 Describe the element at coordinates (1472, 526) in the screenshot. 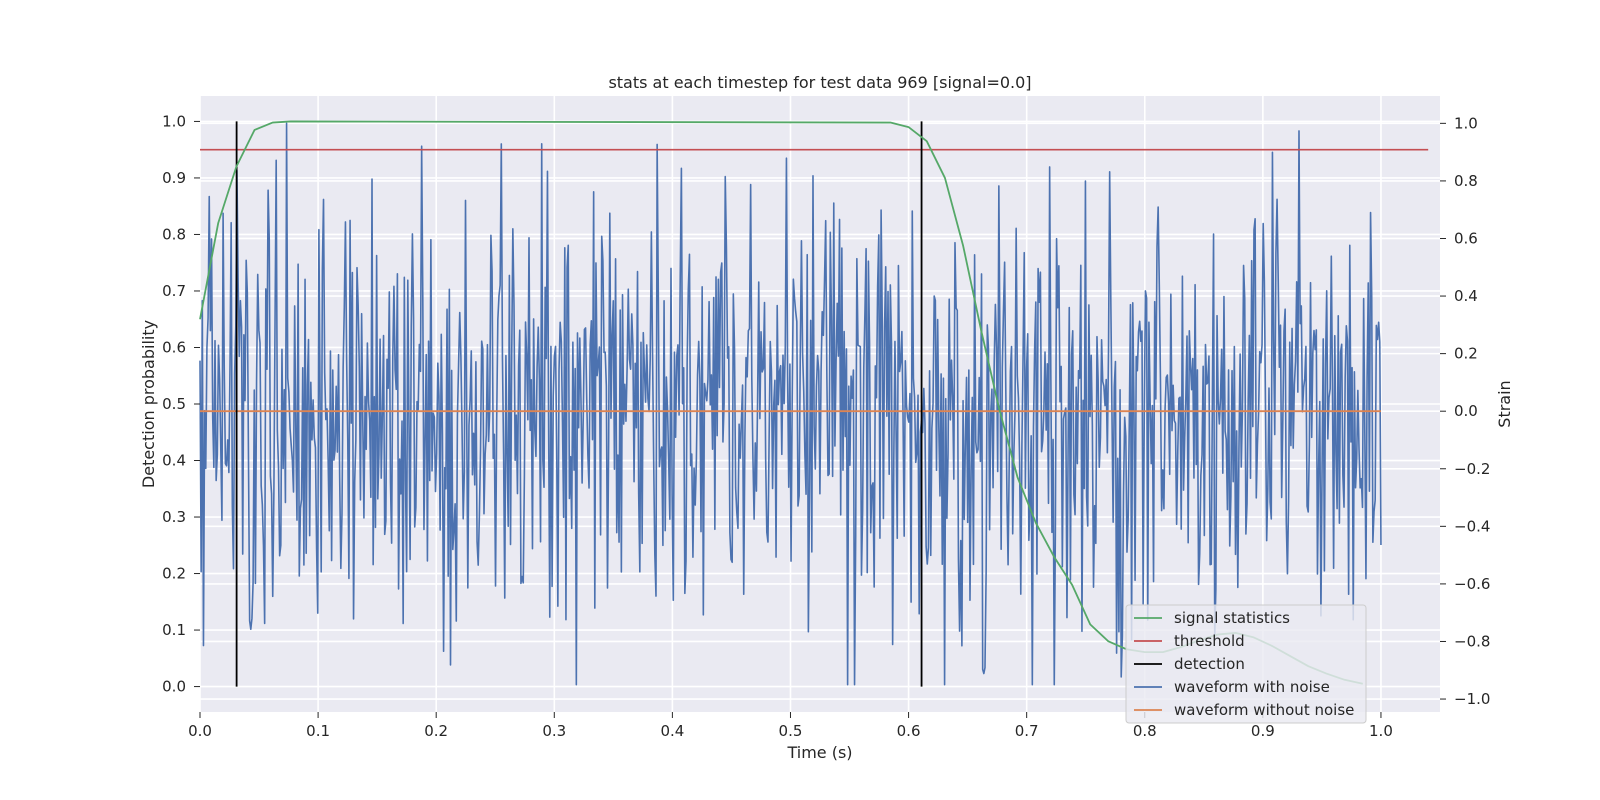

I see `y2-tick-label: −0.4` at that location.